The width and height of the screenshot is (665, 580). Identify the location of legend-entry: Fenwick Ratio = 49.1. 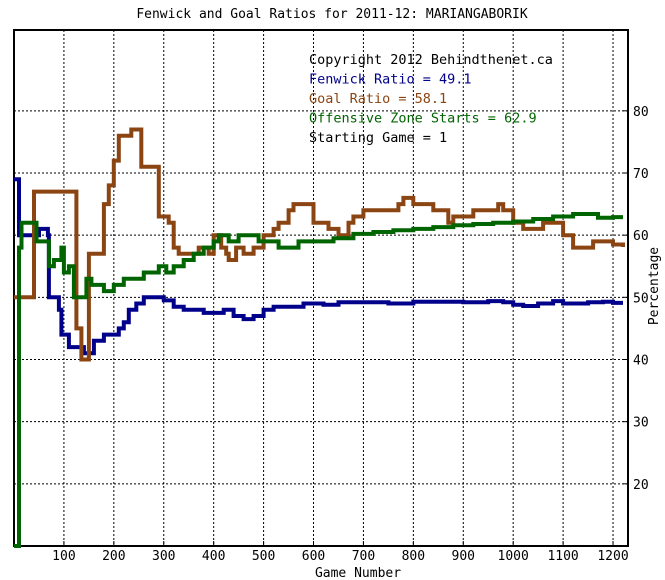
(390, 80).